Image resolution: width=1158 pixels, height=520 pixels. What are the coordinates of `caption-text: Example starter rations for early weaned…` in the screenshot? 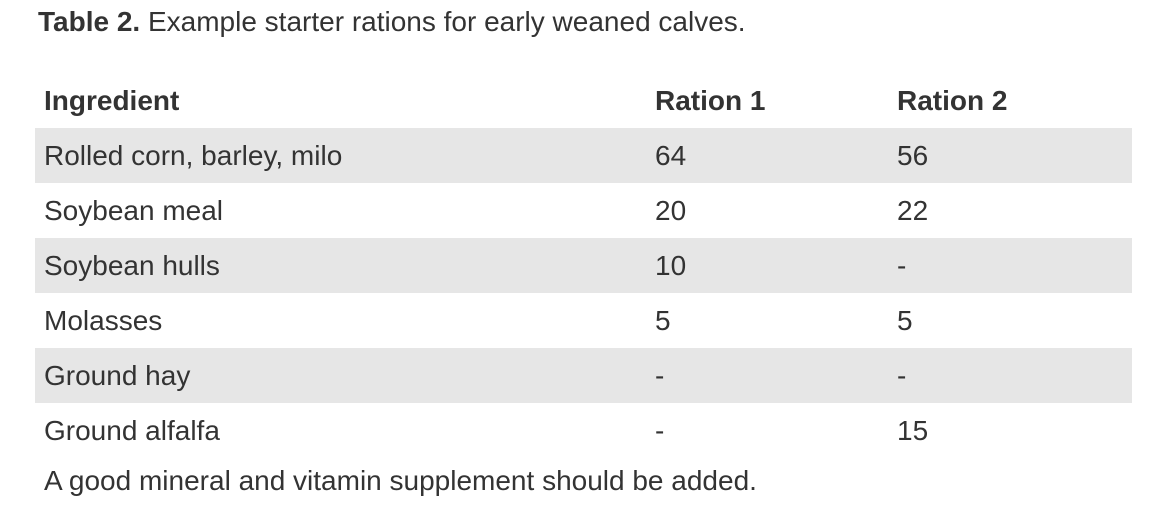 It's located at (446, 21).